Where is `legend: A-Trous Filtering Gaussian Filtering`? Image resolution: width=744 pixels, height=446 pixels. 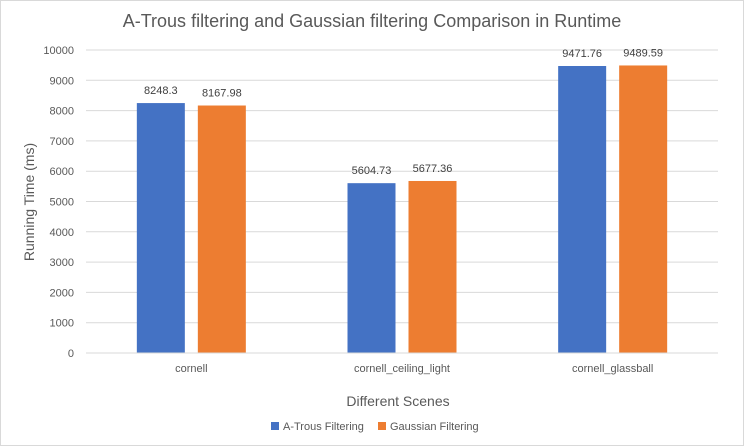 legend: A-Trous Filtering Gaussian Filtering is located at coordinates (375, 427).